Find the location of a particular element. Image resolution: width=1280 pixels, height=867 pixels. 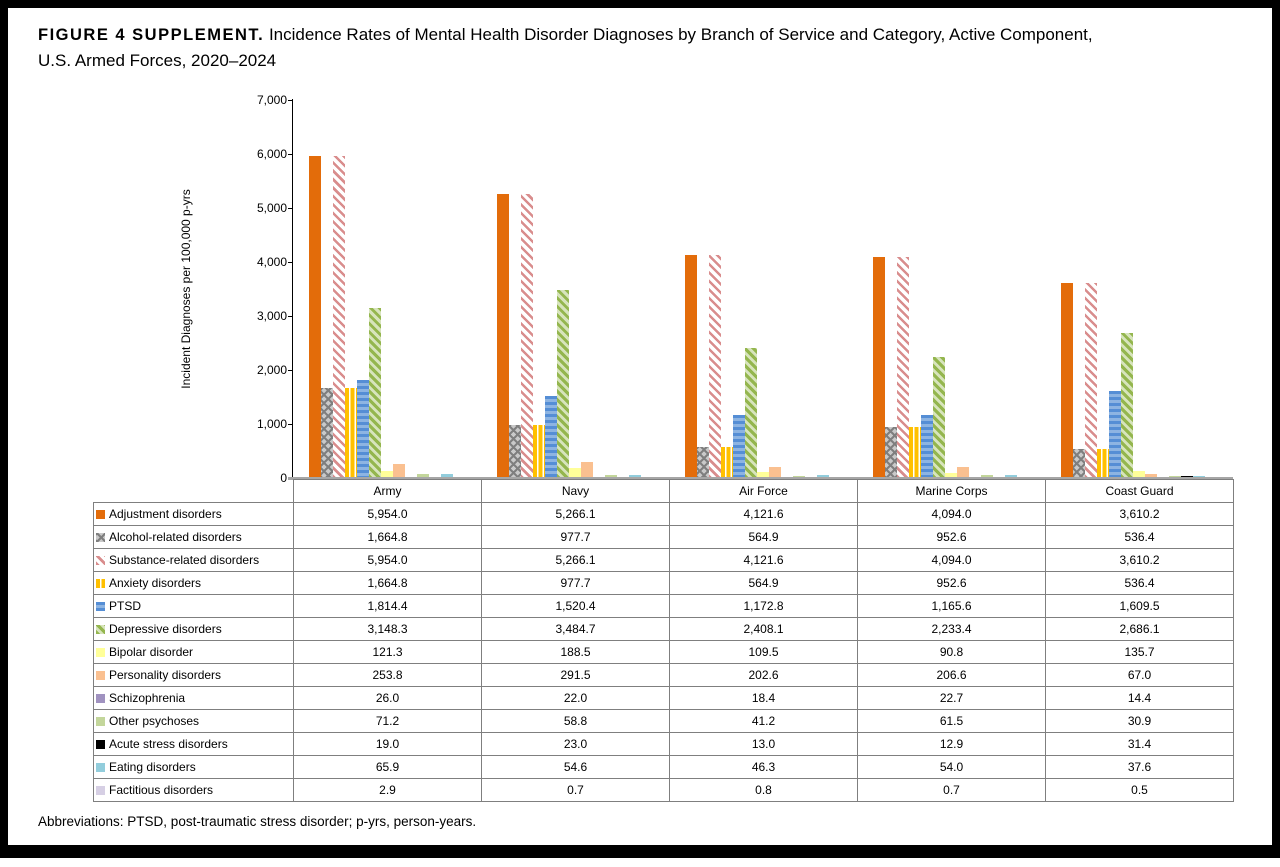

value-cell: 46.3 is located at coordinates (763, 767).